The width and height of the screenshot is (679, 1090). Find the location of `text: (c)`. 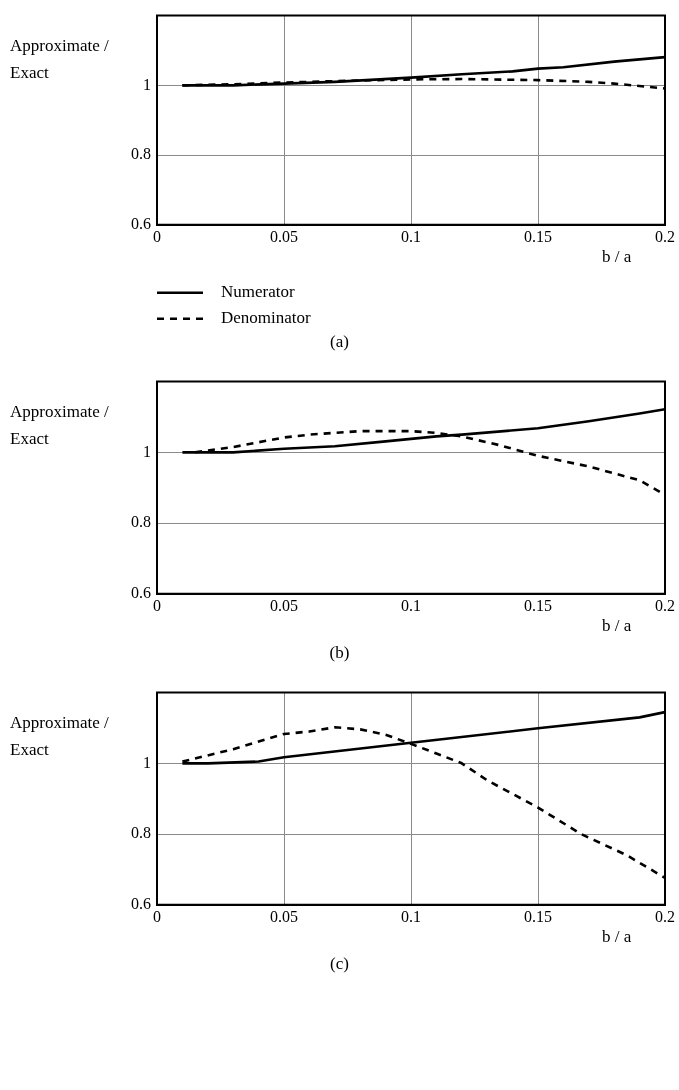

text: (c) is located at coordinates (339, 964).